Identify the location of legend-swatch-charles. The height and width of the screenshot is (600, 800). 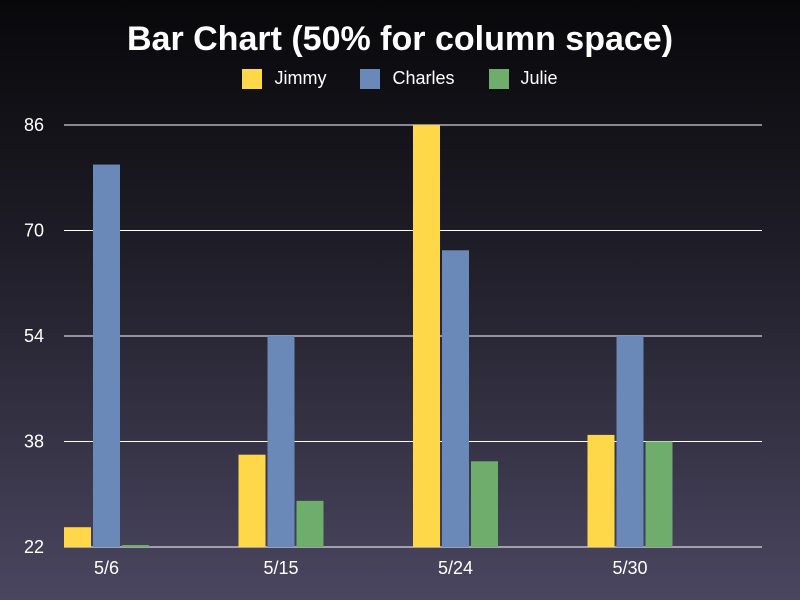
(370, 78).